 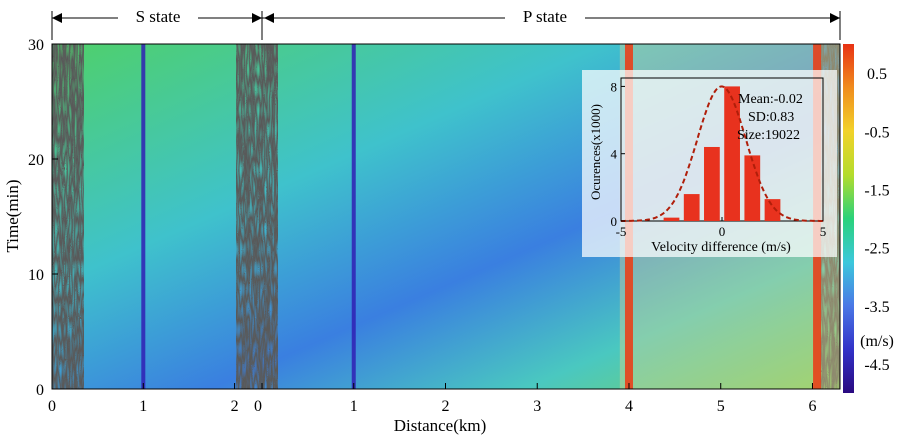 What do you see at coordinates (770, 99) in the screenshot?
I see `inset-stat-mean: Mean:-0.02` at bounding box center [770, 99].